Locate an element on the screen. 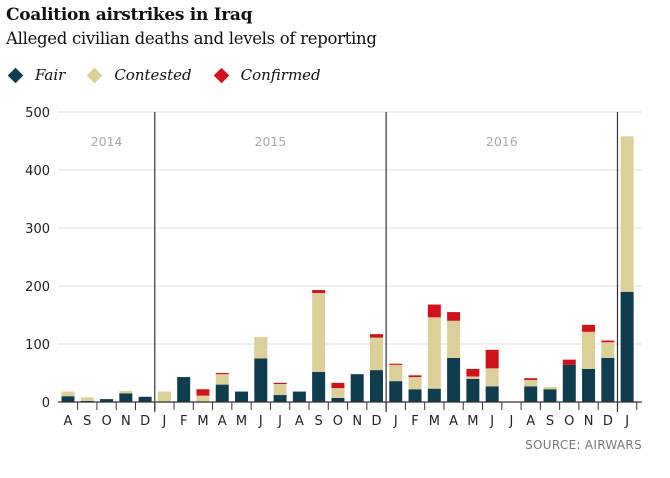  y-tick-label: 400 is located at coordinates (37, 171).